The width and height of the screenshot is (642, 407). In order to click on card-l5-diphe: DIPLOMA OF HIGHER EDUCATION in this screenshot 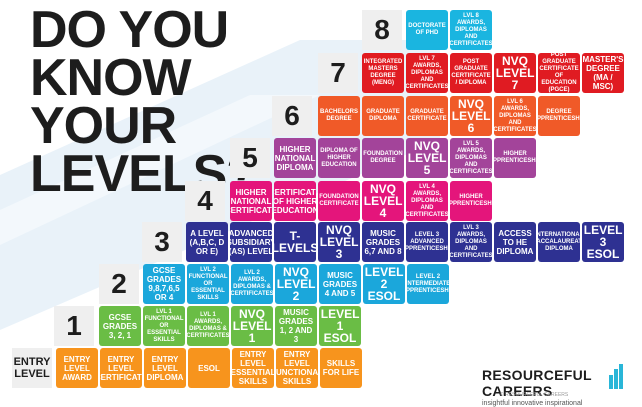, I will do `click(339, 158)`.